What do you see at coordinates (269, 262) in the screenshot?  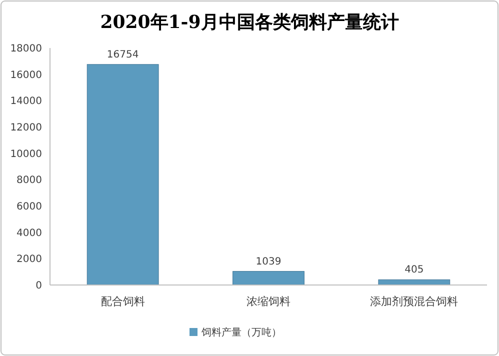 I see `data-label: 1039` at bounding box center [269, 262].